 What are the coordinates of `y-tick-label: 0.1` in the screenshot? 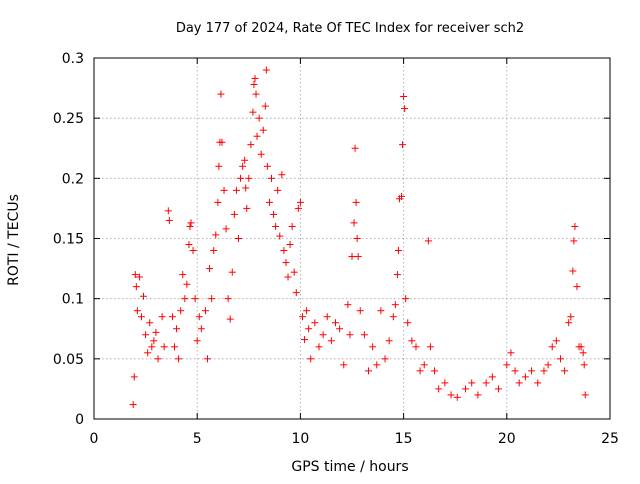 It's located at (73, 300).